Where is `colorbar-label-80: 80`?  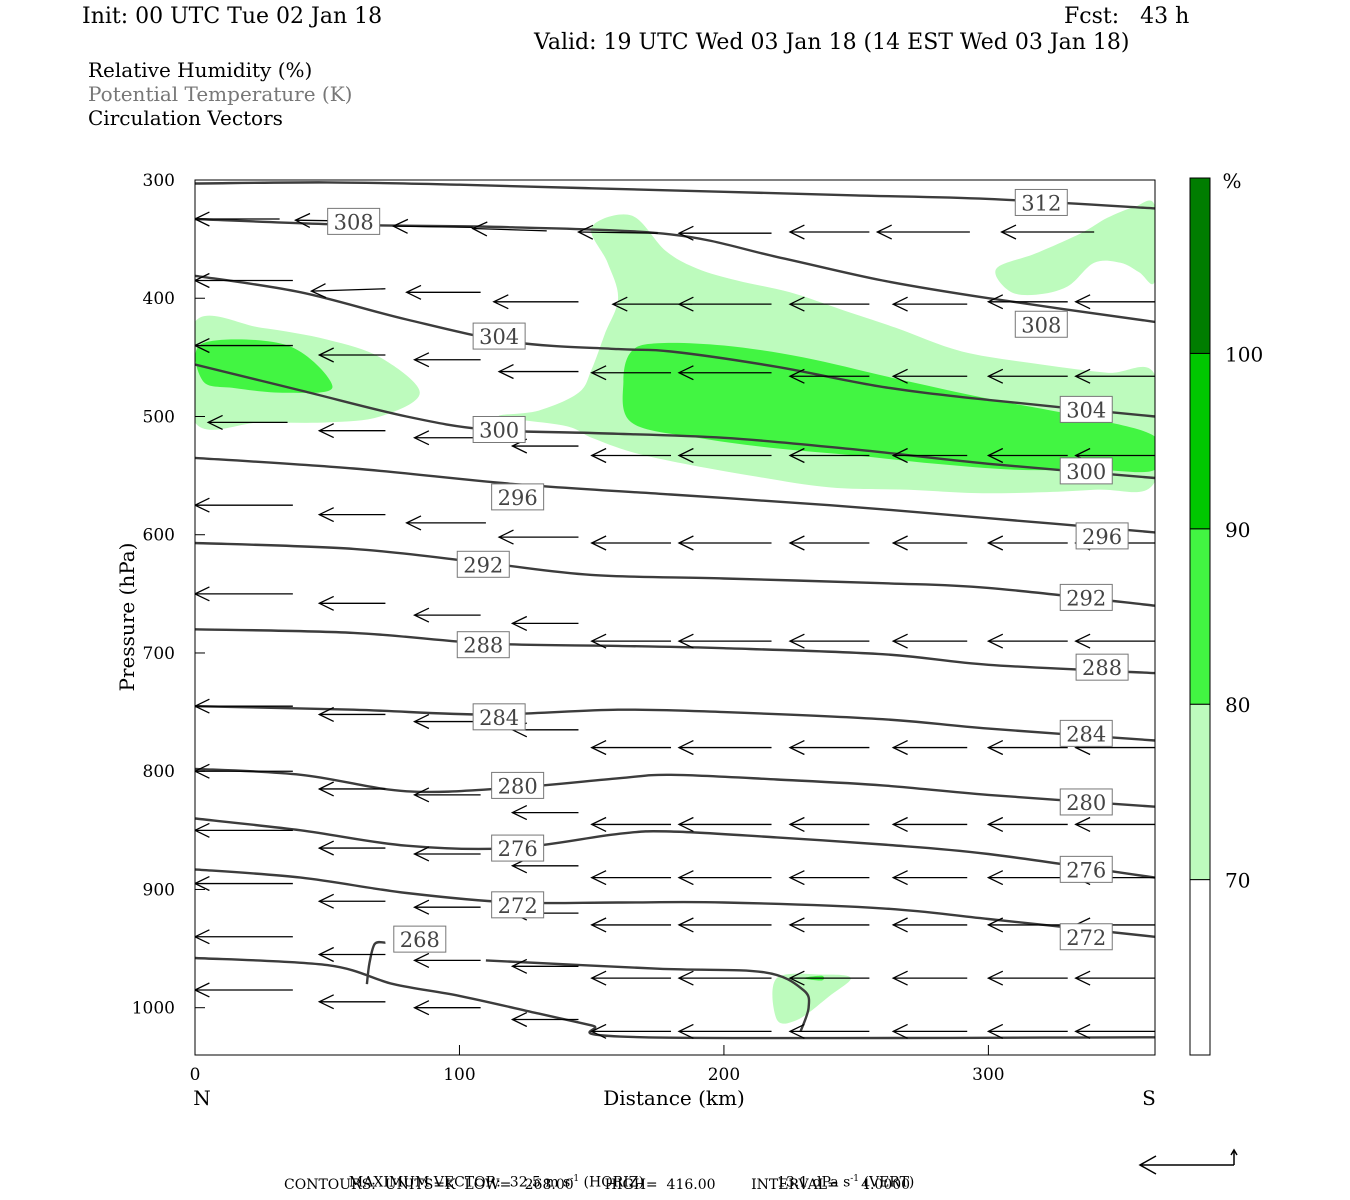
colorbar-label-80: 80 is located at coordinates (1237, 705).